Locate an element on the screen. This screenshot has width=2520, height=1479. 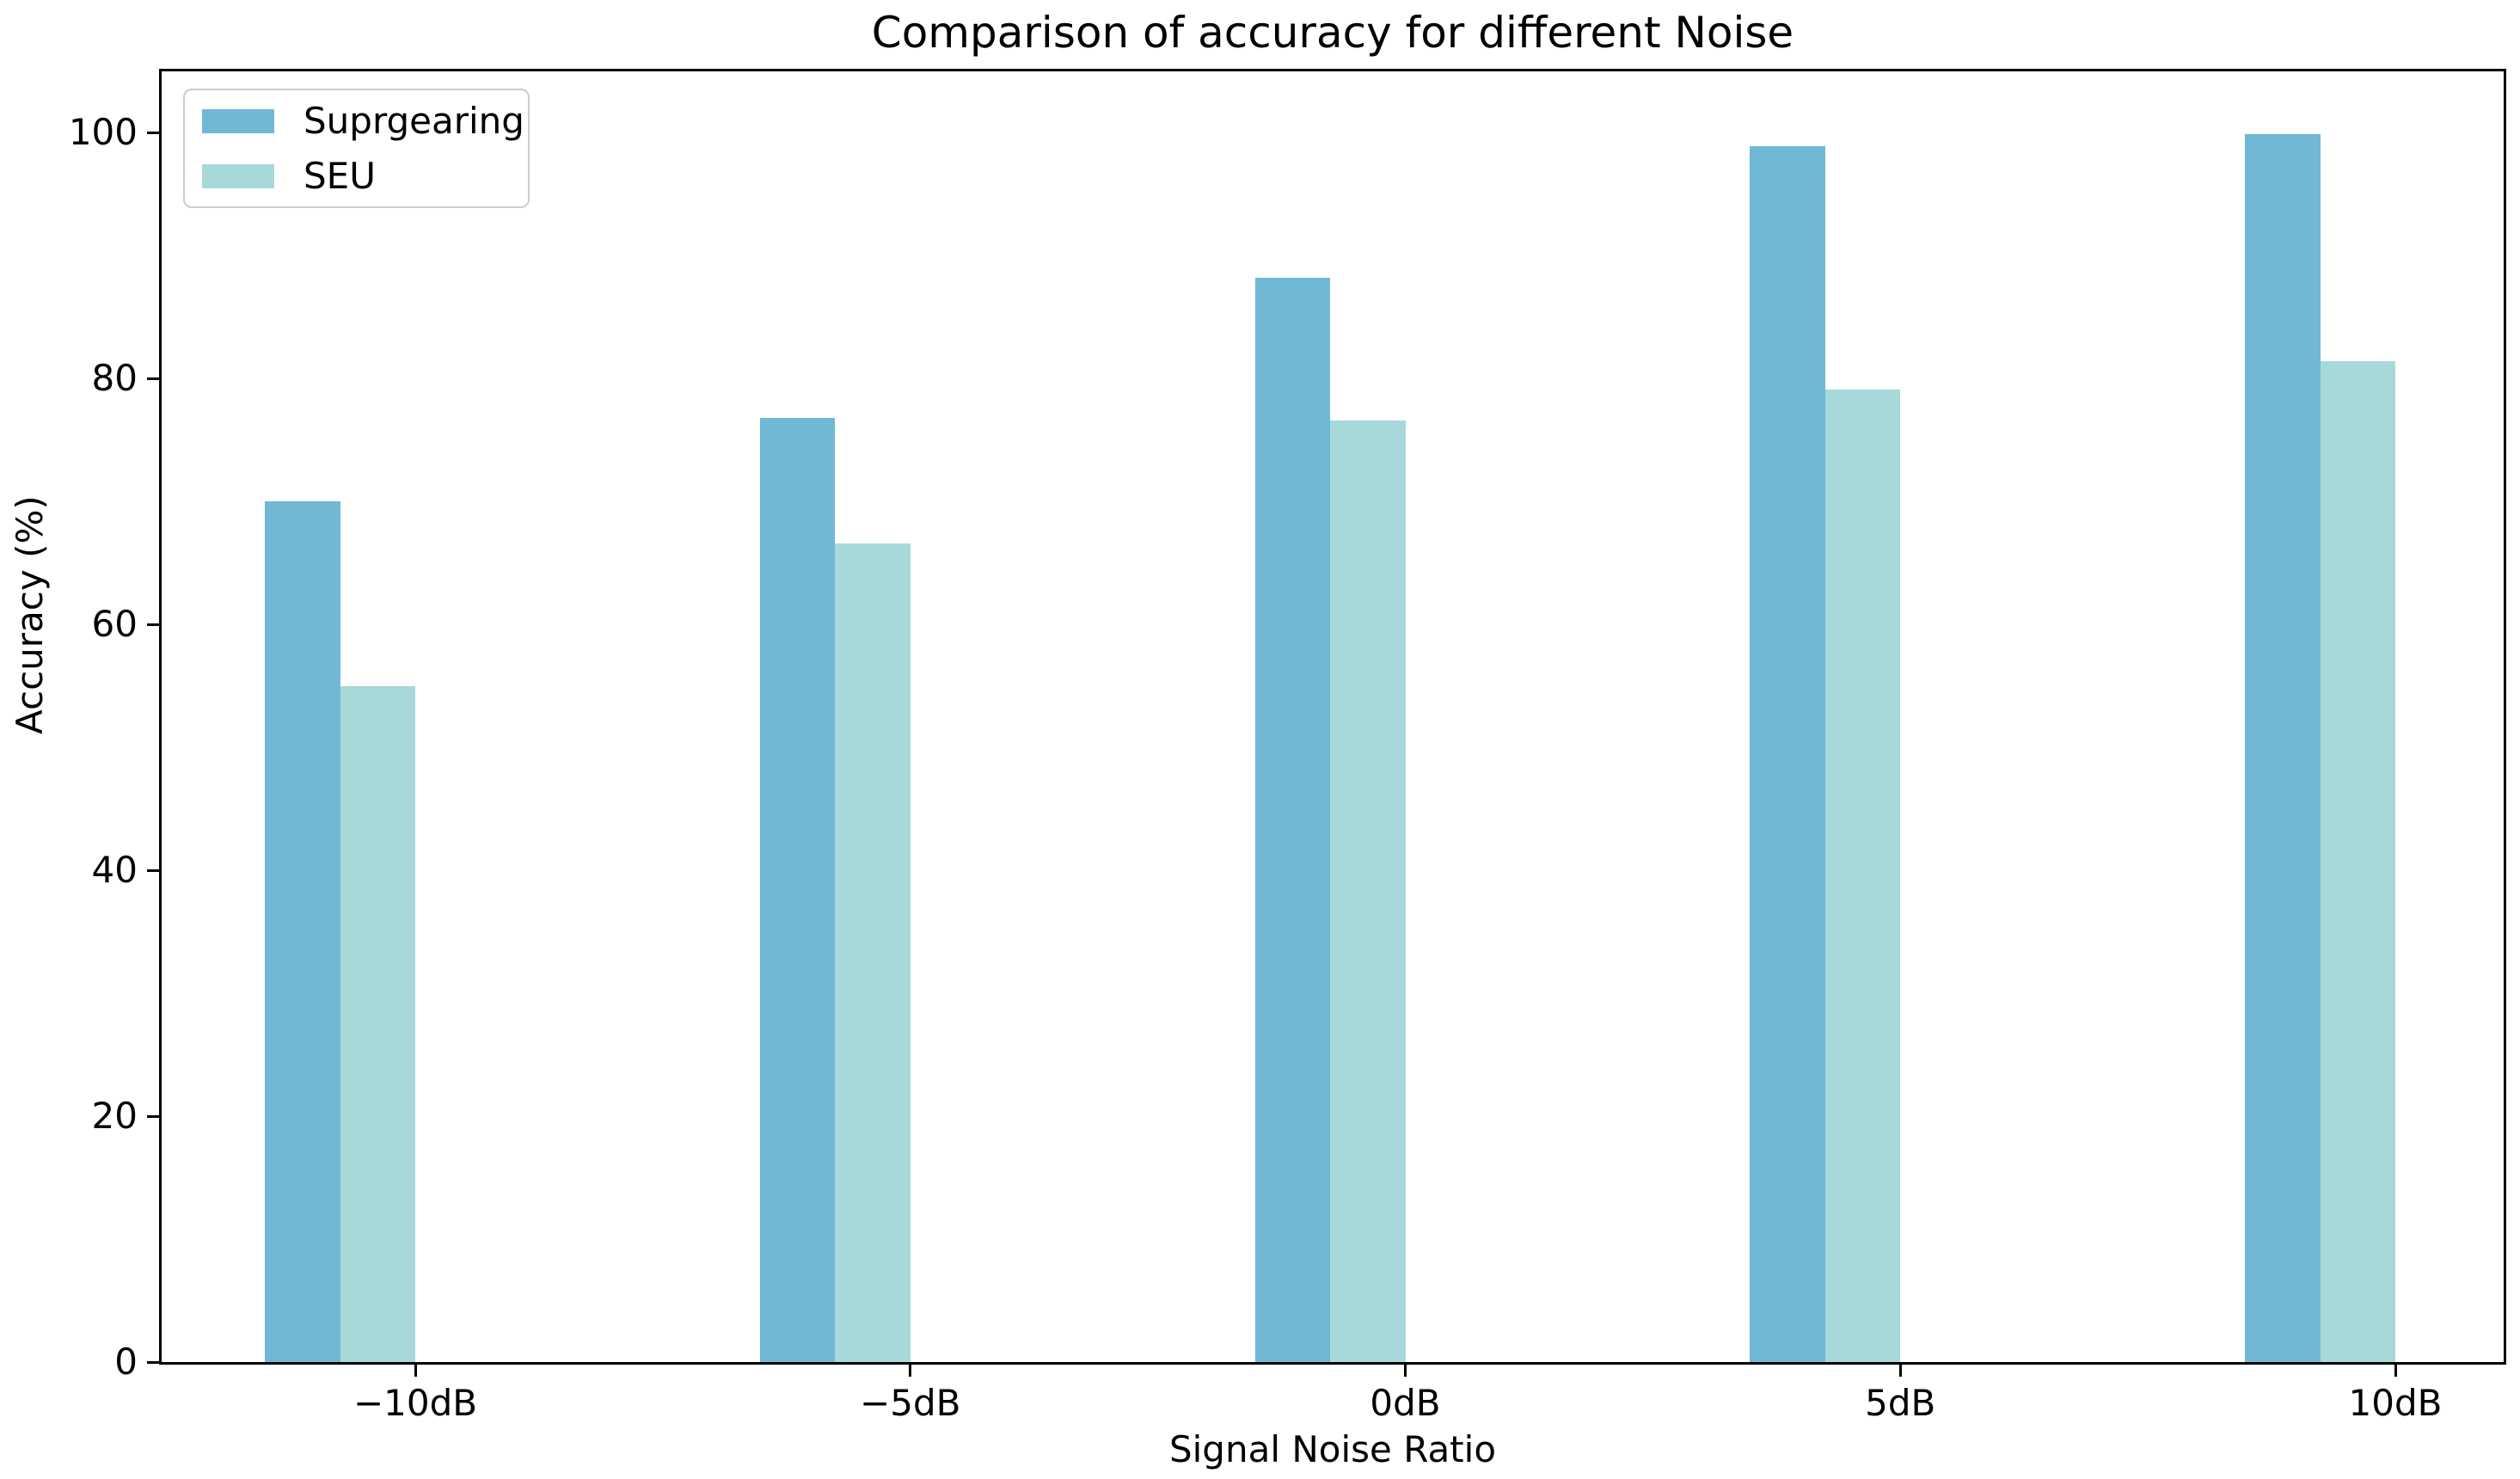
y-tick-label-0: 0 is located at coordinates (126, 1362).